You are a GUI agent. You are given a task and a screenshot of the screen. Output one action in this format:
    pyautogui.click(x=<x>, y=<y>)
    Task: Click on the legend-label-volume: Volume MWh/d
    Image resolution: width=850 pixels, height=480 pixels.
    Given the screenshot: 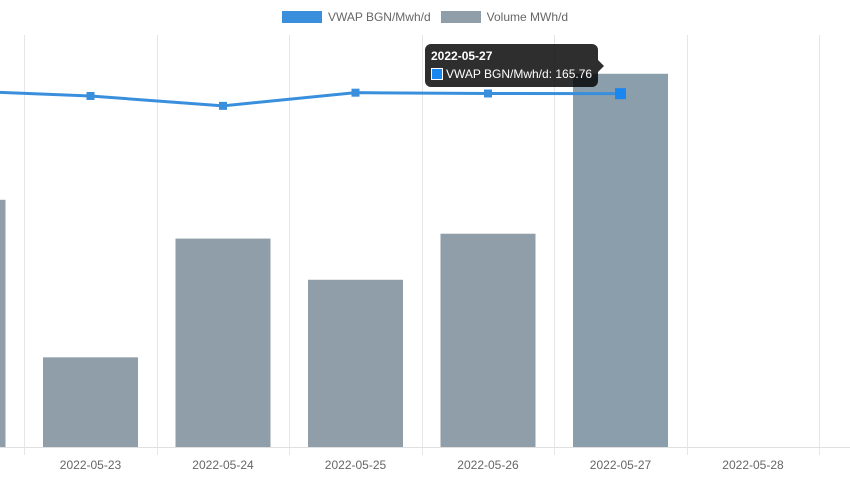 What is the action you would take?
    pyautogui.click(x=527, y=17)
    